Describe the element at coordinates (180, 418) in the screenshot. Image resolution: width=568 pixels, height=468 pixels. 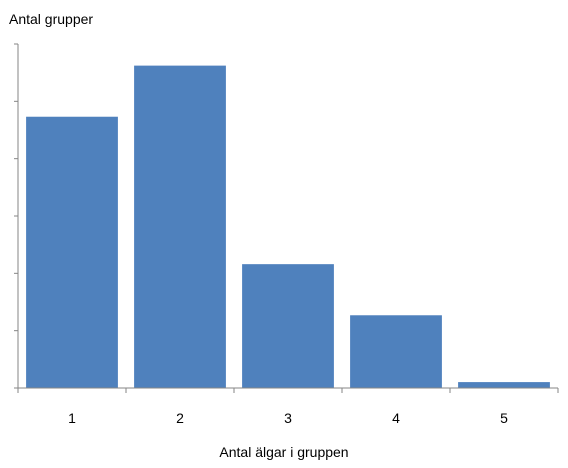
I see `x-tick-label-2: 2` at that location.